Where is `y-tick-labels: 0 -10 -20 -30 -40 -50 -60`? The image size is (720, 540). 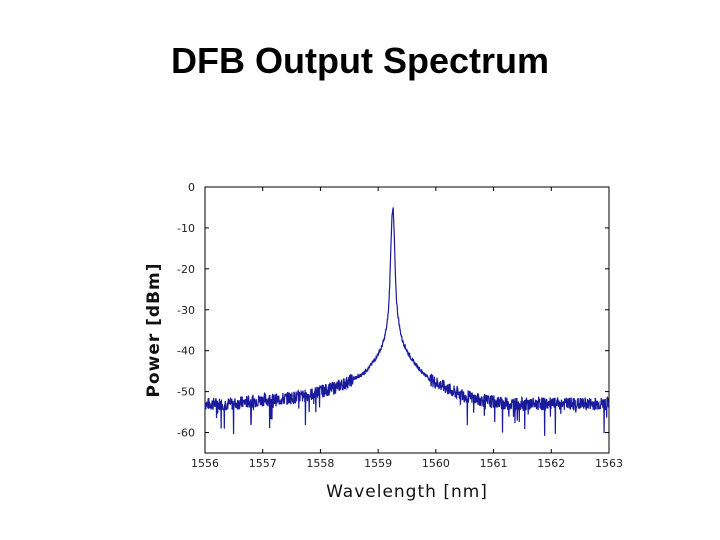 y-tick-labels: 0 -10 -20 -30 -40 -50 -60 is located at coordinates (186, 310).